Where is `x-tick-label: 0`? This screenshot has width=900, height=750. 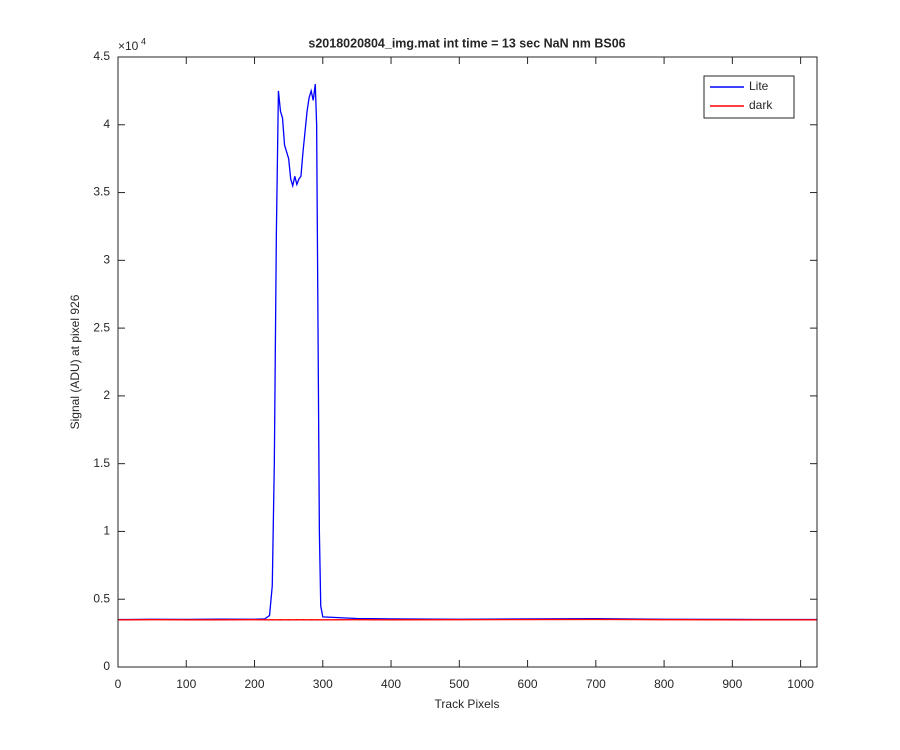
x-tick-label: 0 is located at coordinates (118, 684).